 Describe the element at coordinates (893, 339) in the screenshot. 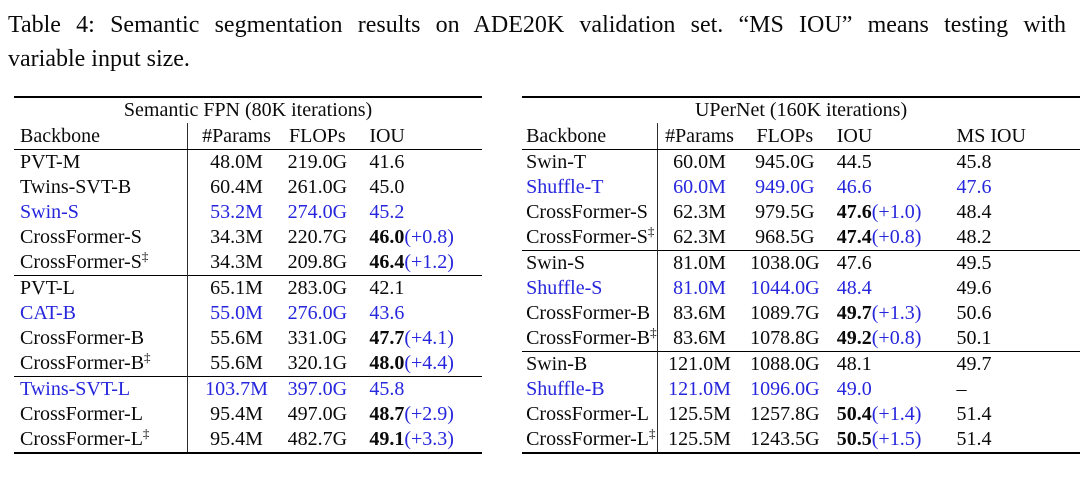

I see `iou-cell: 49.2(+0.8)` at that location.